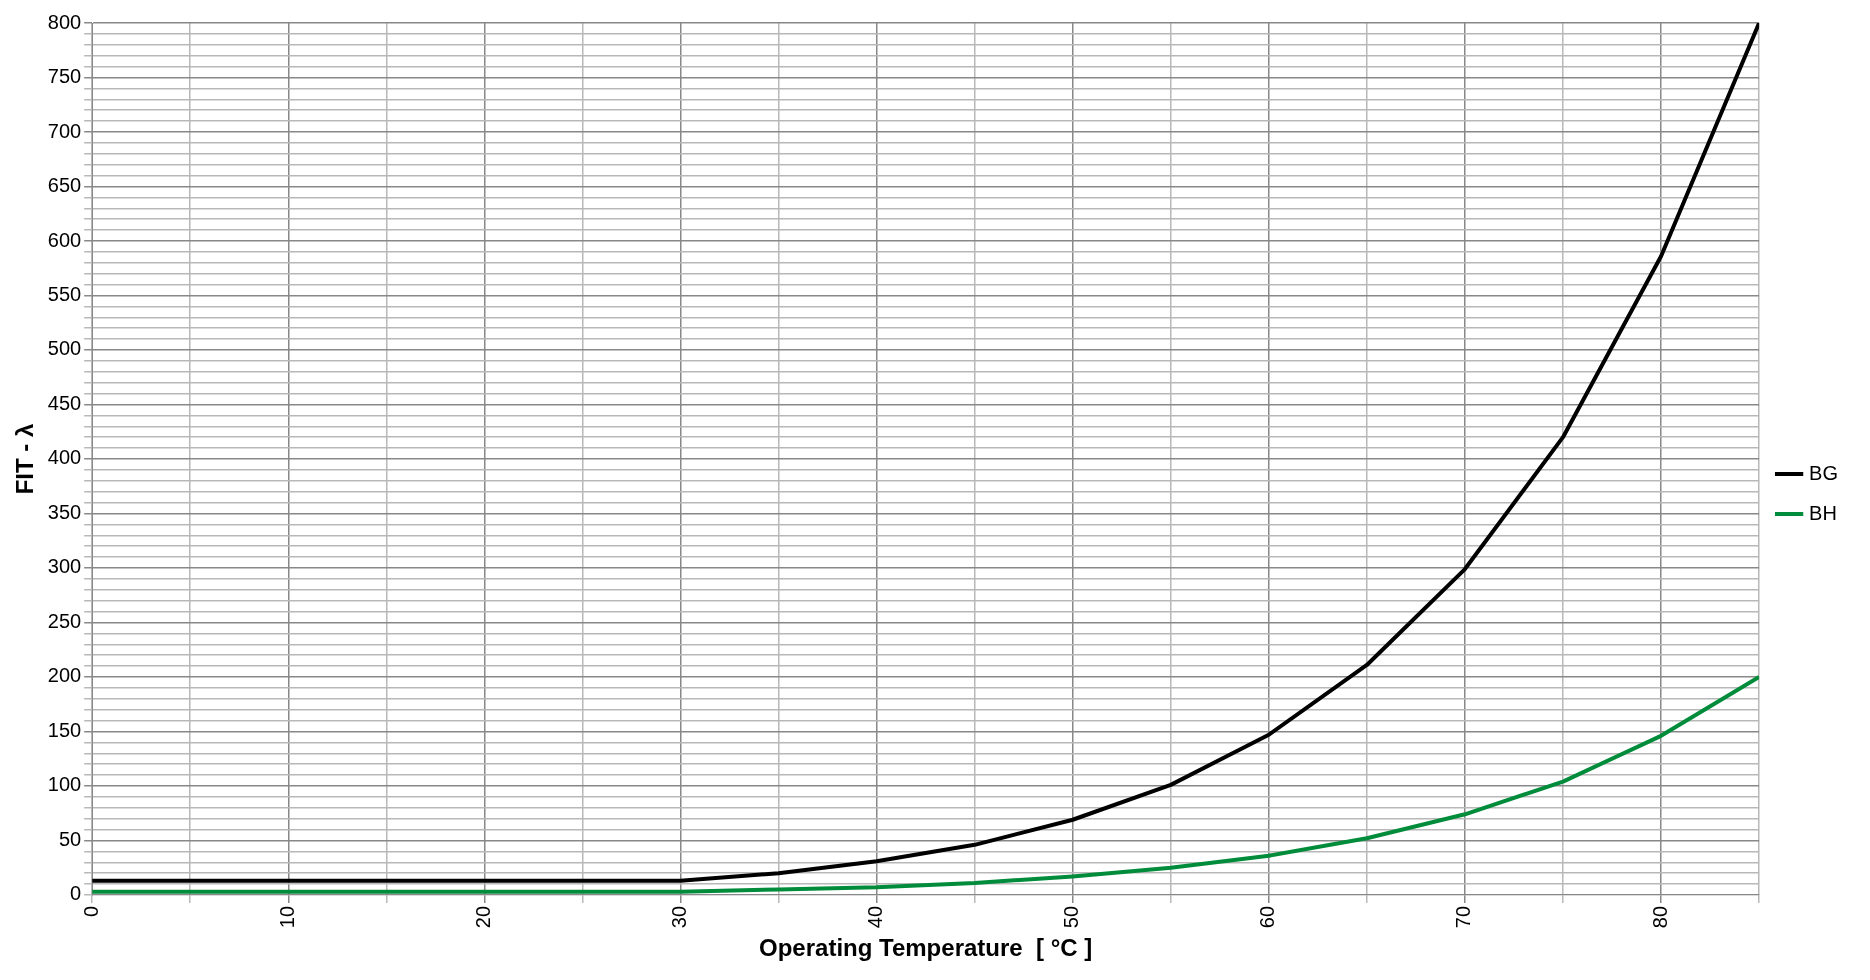  Describe the element at coordinates (25, 459) in the screenshot. I see `y-axis-title: FIT - λ` at that location.